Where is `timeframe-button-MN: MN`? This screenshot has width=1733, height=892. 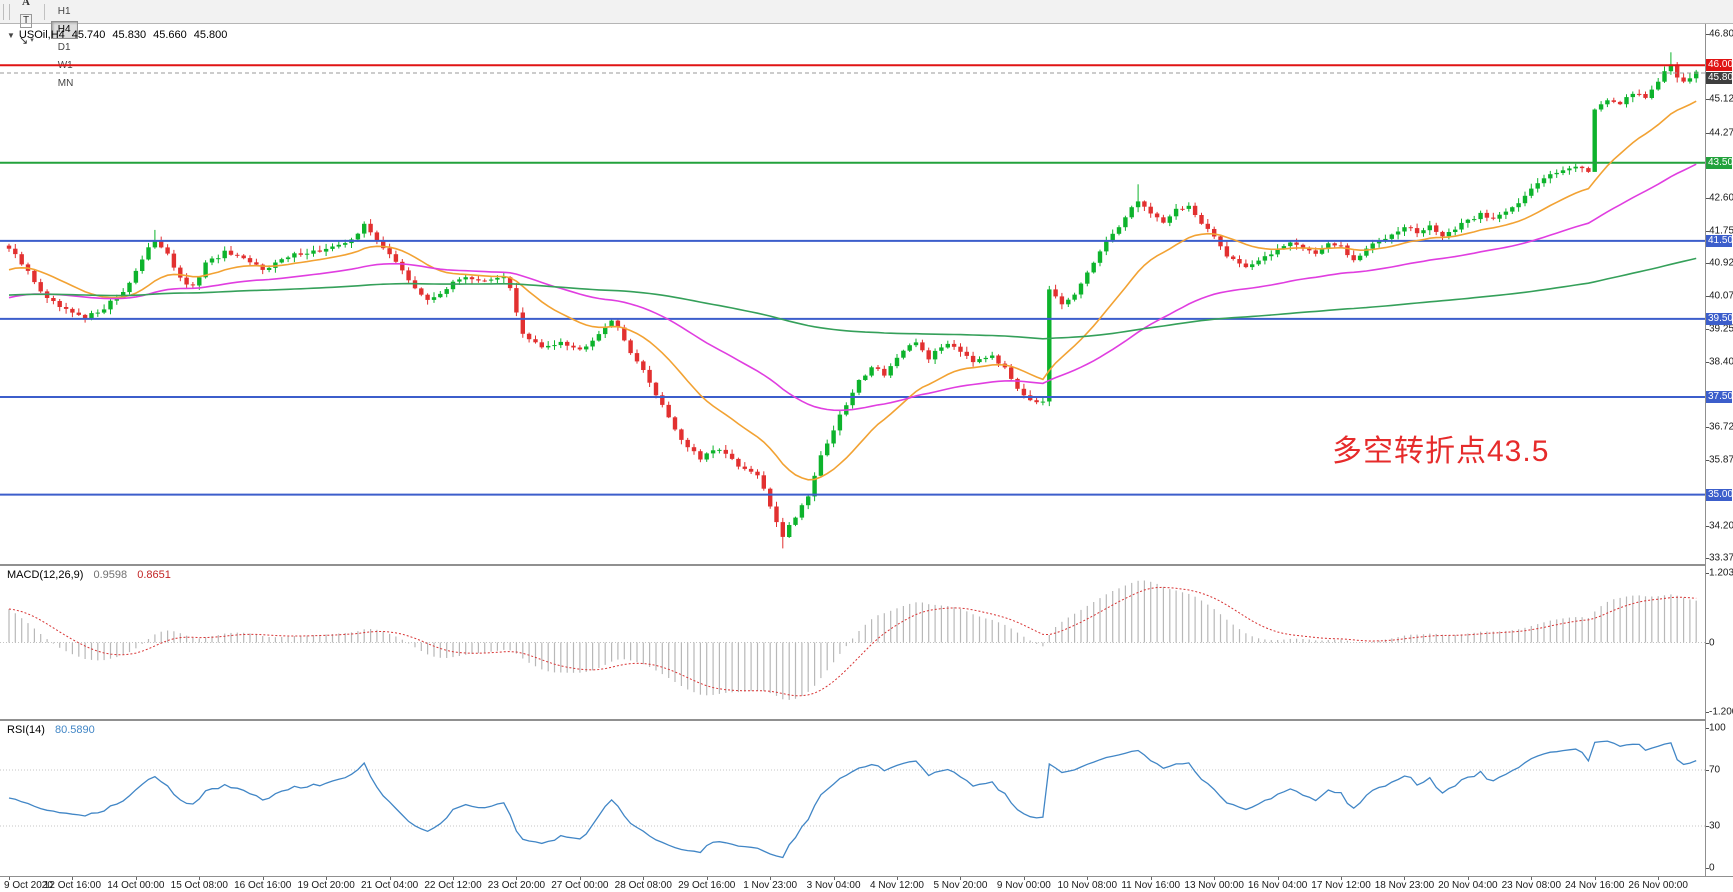
timeframe-button-MN: MN is located at coordinates (66, 84).